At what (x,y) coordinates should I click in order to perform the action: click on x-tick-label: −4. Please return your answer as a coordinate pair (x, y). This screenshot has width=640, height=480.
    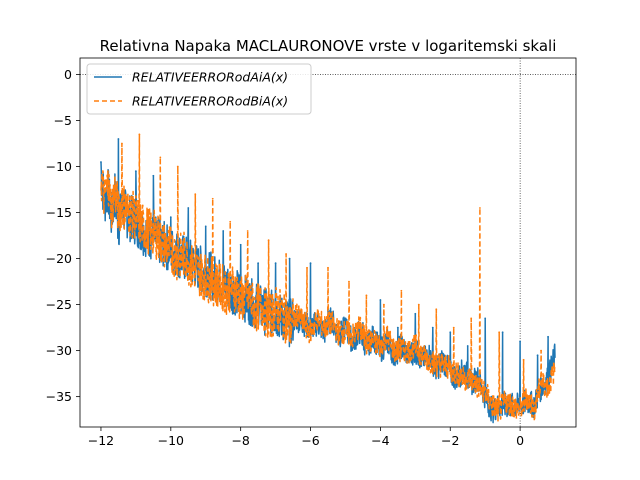
    Looking at the image, I should click on (380, 440).